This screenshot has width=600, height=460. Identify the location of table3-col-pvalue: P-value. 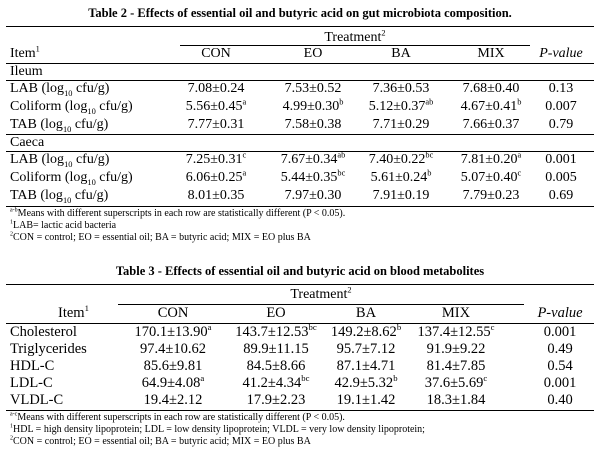
(560, 313).